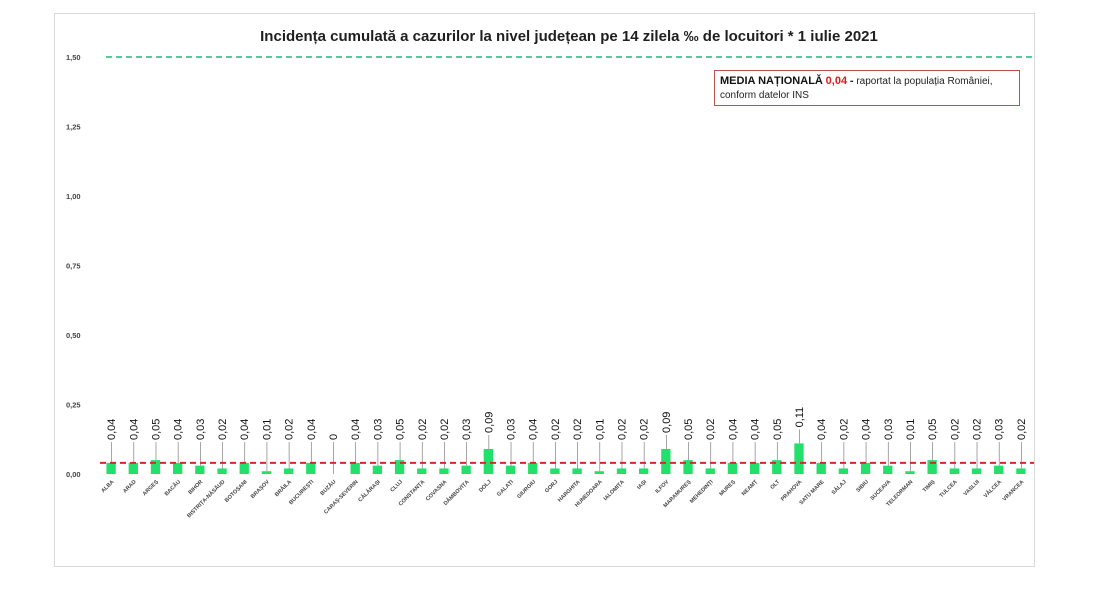 The width and height of the screenshot is (1098, 595). Describe the element at coordinates (107, 486) in the screenshot. I see `category-label: ALBA` at that location.